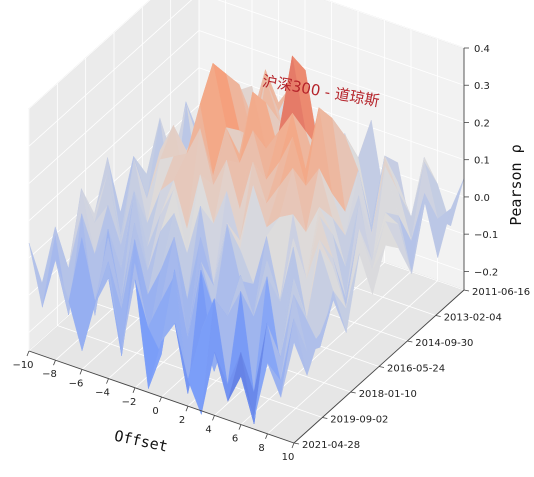 This screenshot has height=477, width=534. What do you see at coordinates (482, 49) in the screenshot?
I see `z-tick-label: 0.4` at bounding box center [482, 49].